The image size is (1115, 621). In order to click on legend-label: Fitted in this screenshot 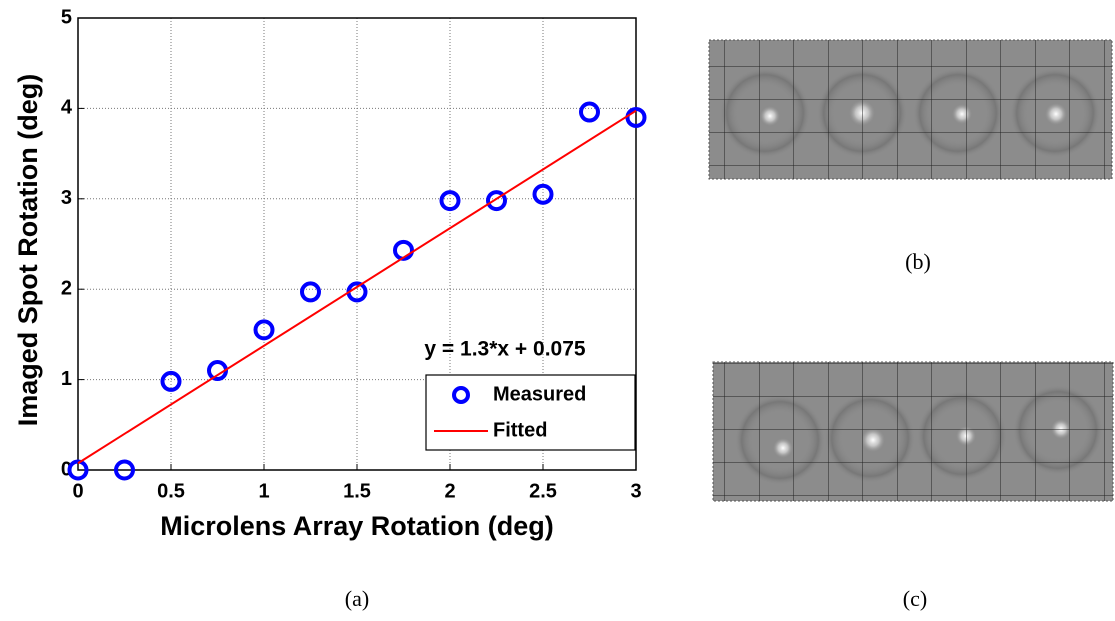, I will do `click(520, 430)`.